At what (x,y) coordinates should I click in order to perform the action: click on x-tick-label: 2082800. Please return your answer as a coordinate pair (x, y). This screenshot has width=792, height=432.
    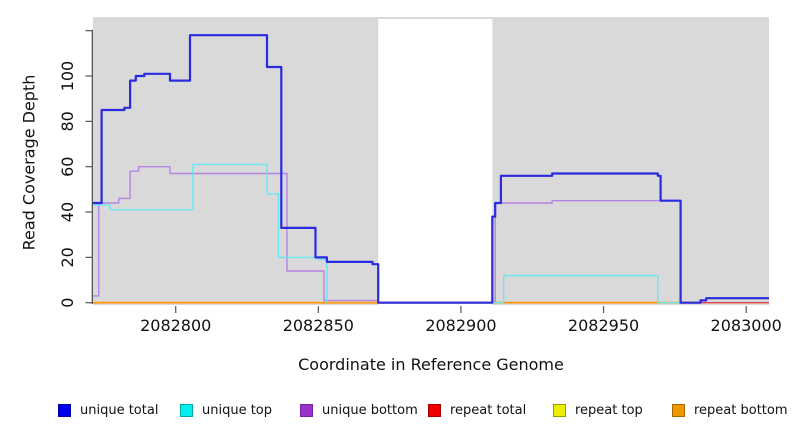
    Looking at the image, I should click on (175, 325).